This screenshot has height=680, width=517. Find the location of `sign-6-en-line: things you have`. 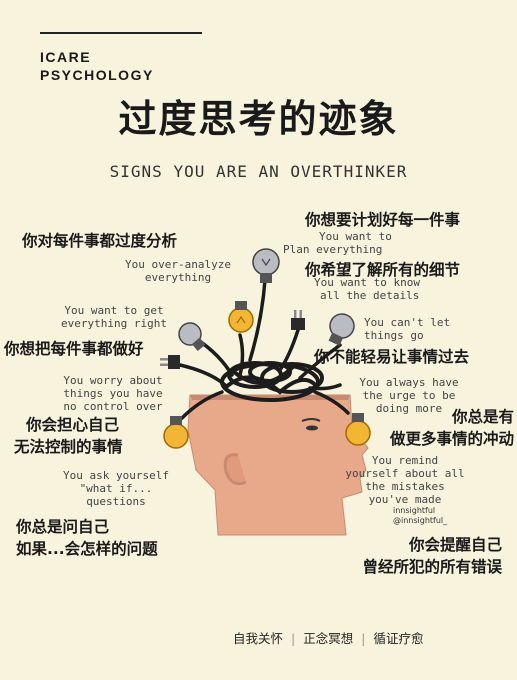

sign-6-en-line: things you have is located at coordinates (113, 393).